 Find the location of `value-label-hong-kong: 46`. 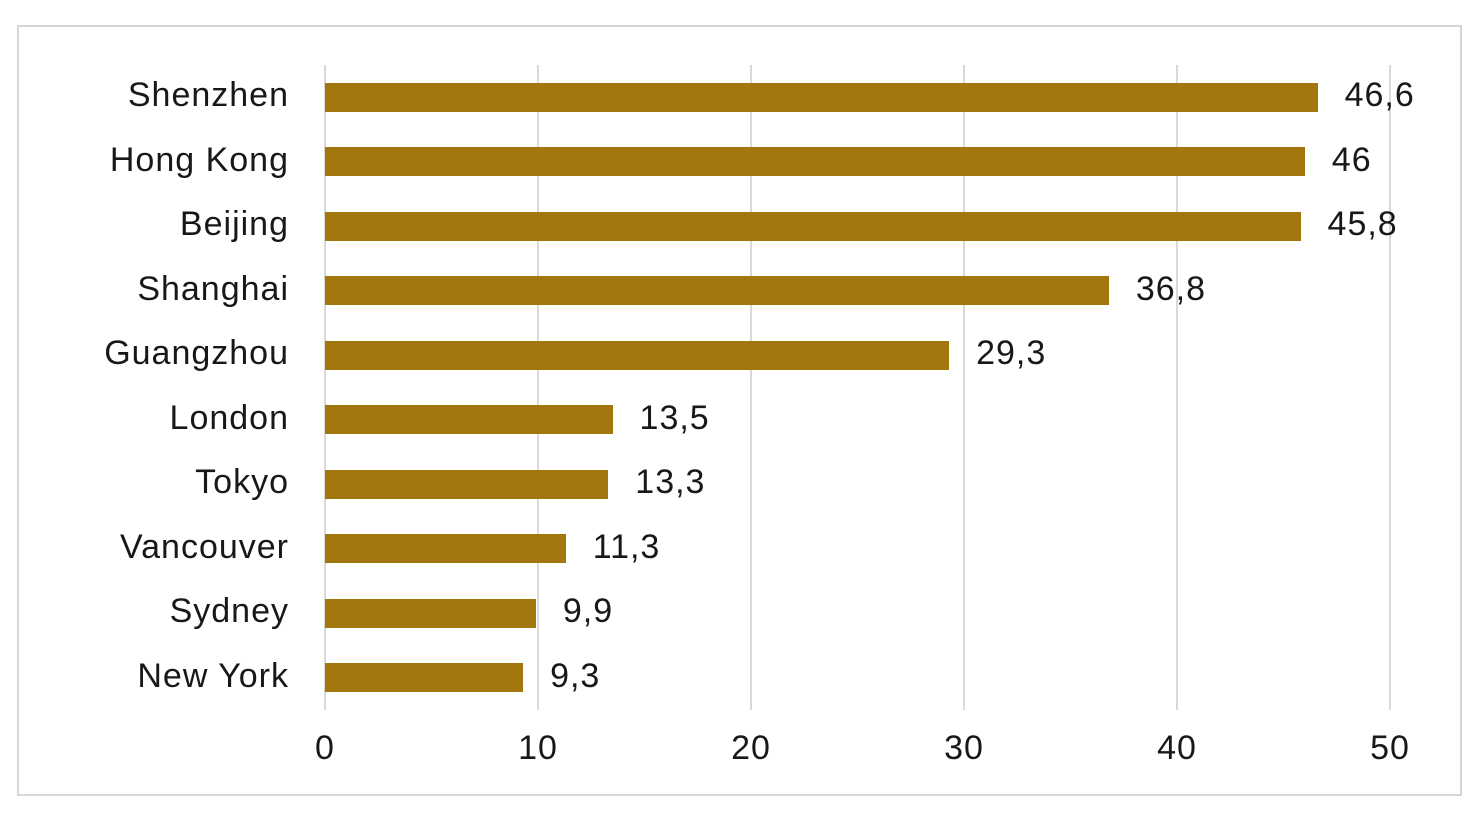

value-label-hong-kong: 46 is located at coordinates (1351, 159).